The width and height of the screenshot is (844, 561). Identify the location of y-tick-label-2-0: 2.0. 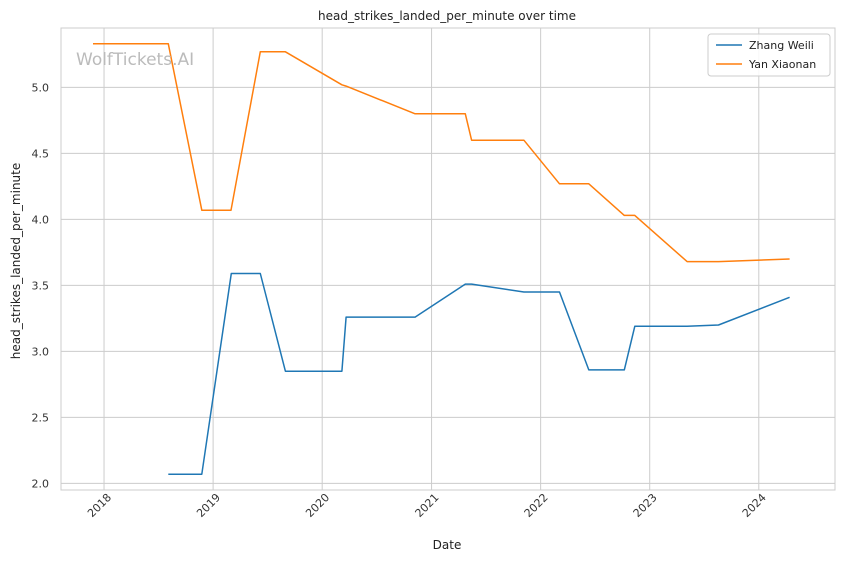
(41, 483).